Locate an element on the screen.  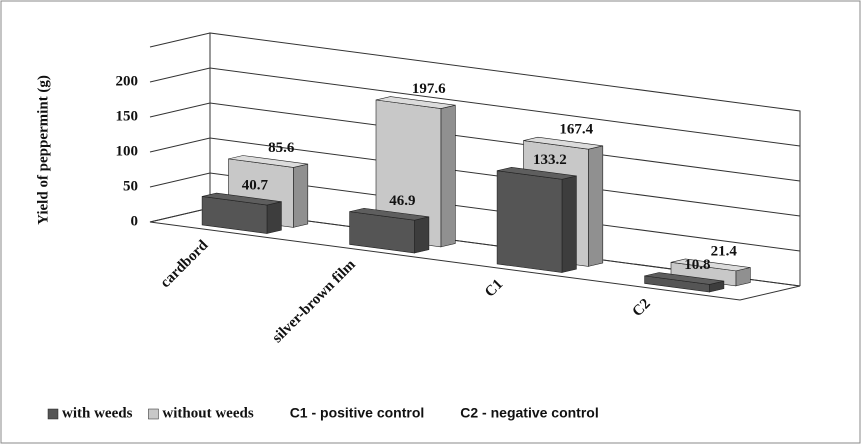
y-tick-label: 0 is located at coordinates (135, 221).